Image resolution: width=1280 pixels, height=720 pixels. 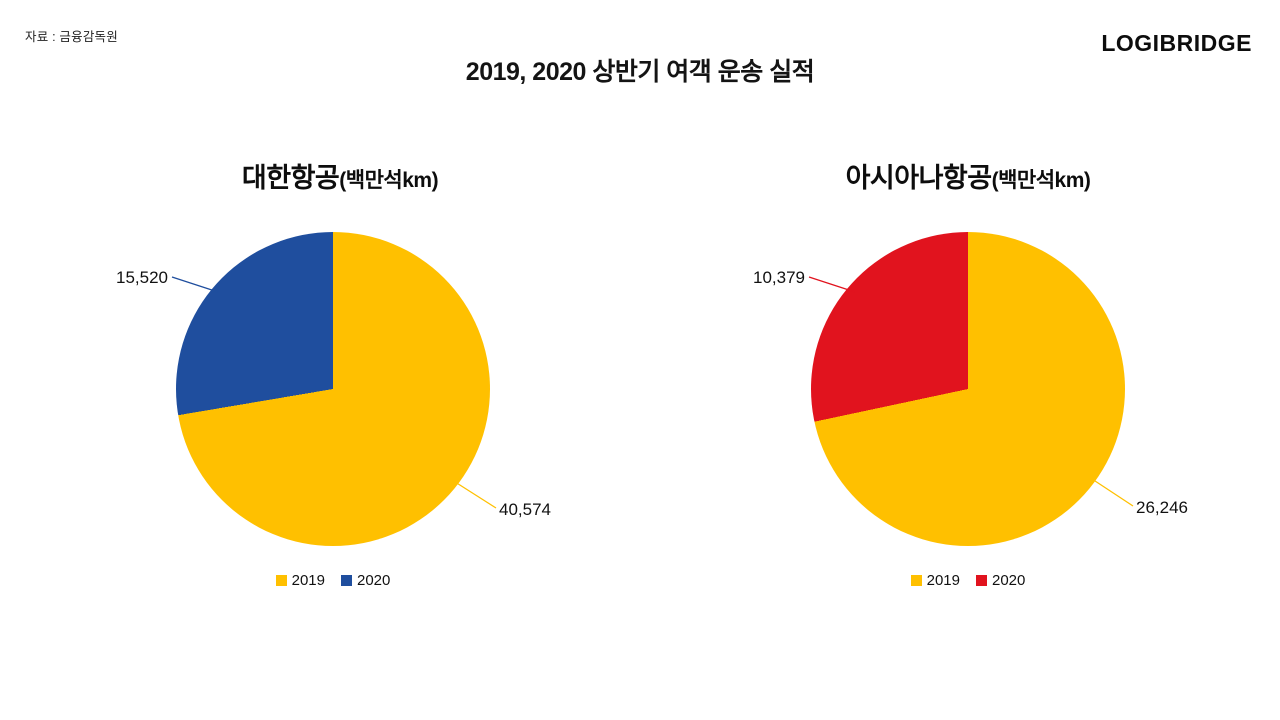 I want to click on chart-title-korean-air: 대한항공(백만석km), so click(x=340, y=175).